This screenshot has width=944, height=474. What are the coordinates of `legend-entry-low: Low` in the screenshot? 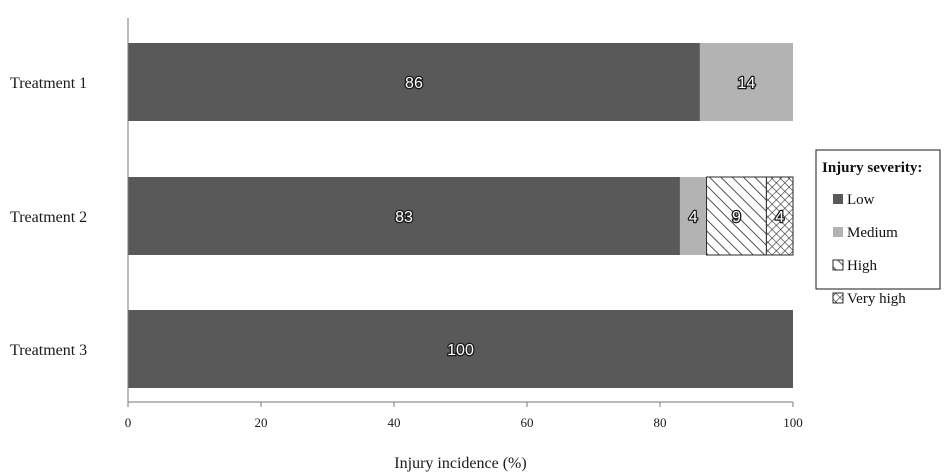 It's located at (861, 200).